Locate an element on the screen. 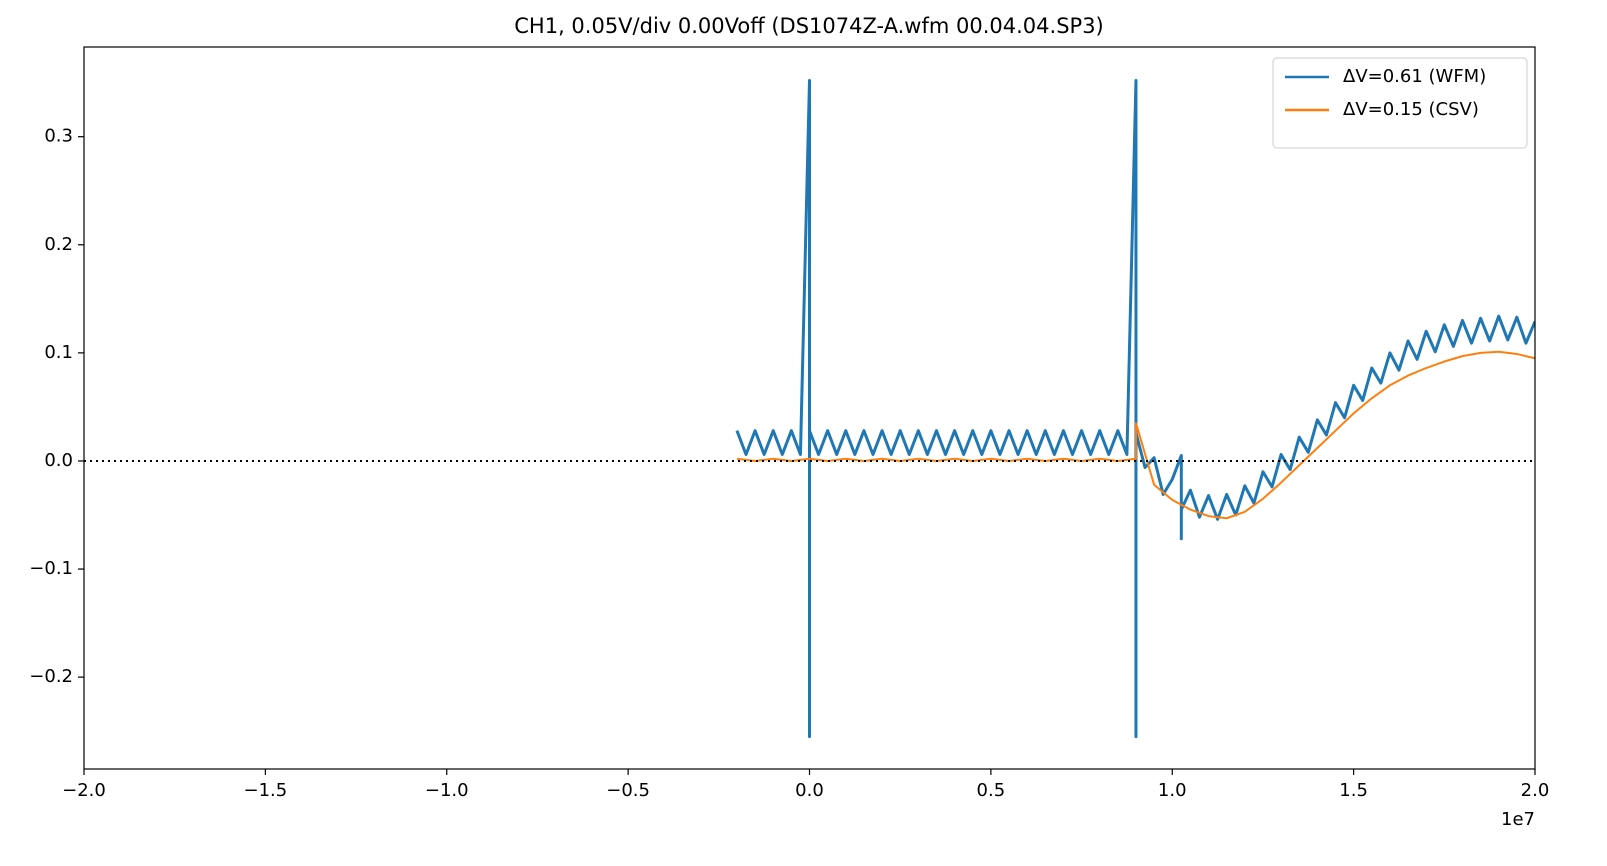 The width and height of the screenshot is (1607, 866). legend-label: ΔV=0.15 (CSV) is located at coordinates (1411, 109).